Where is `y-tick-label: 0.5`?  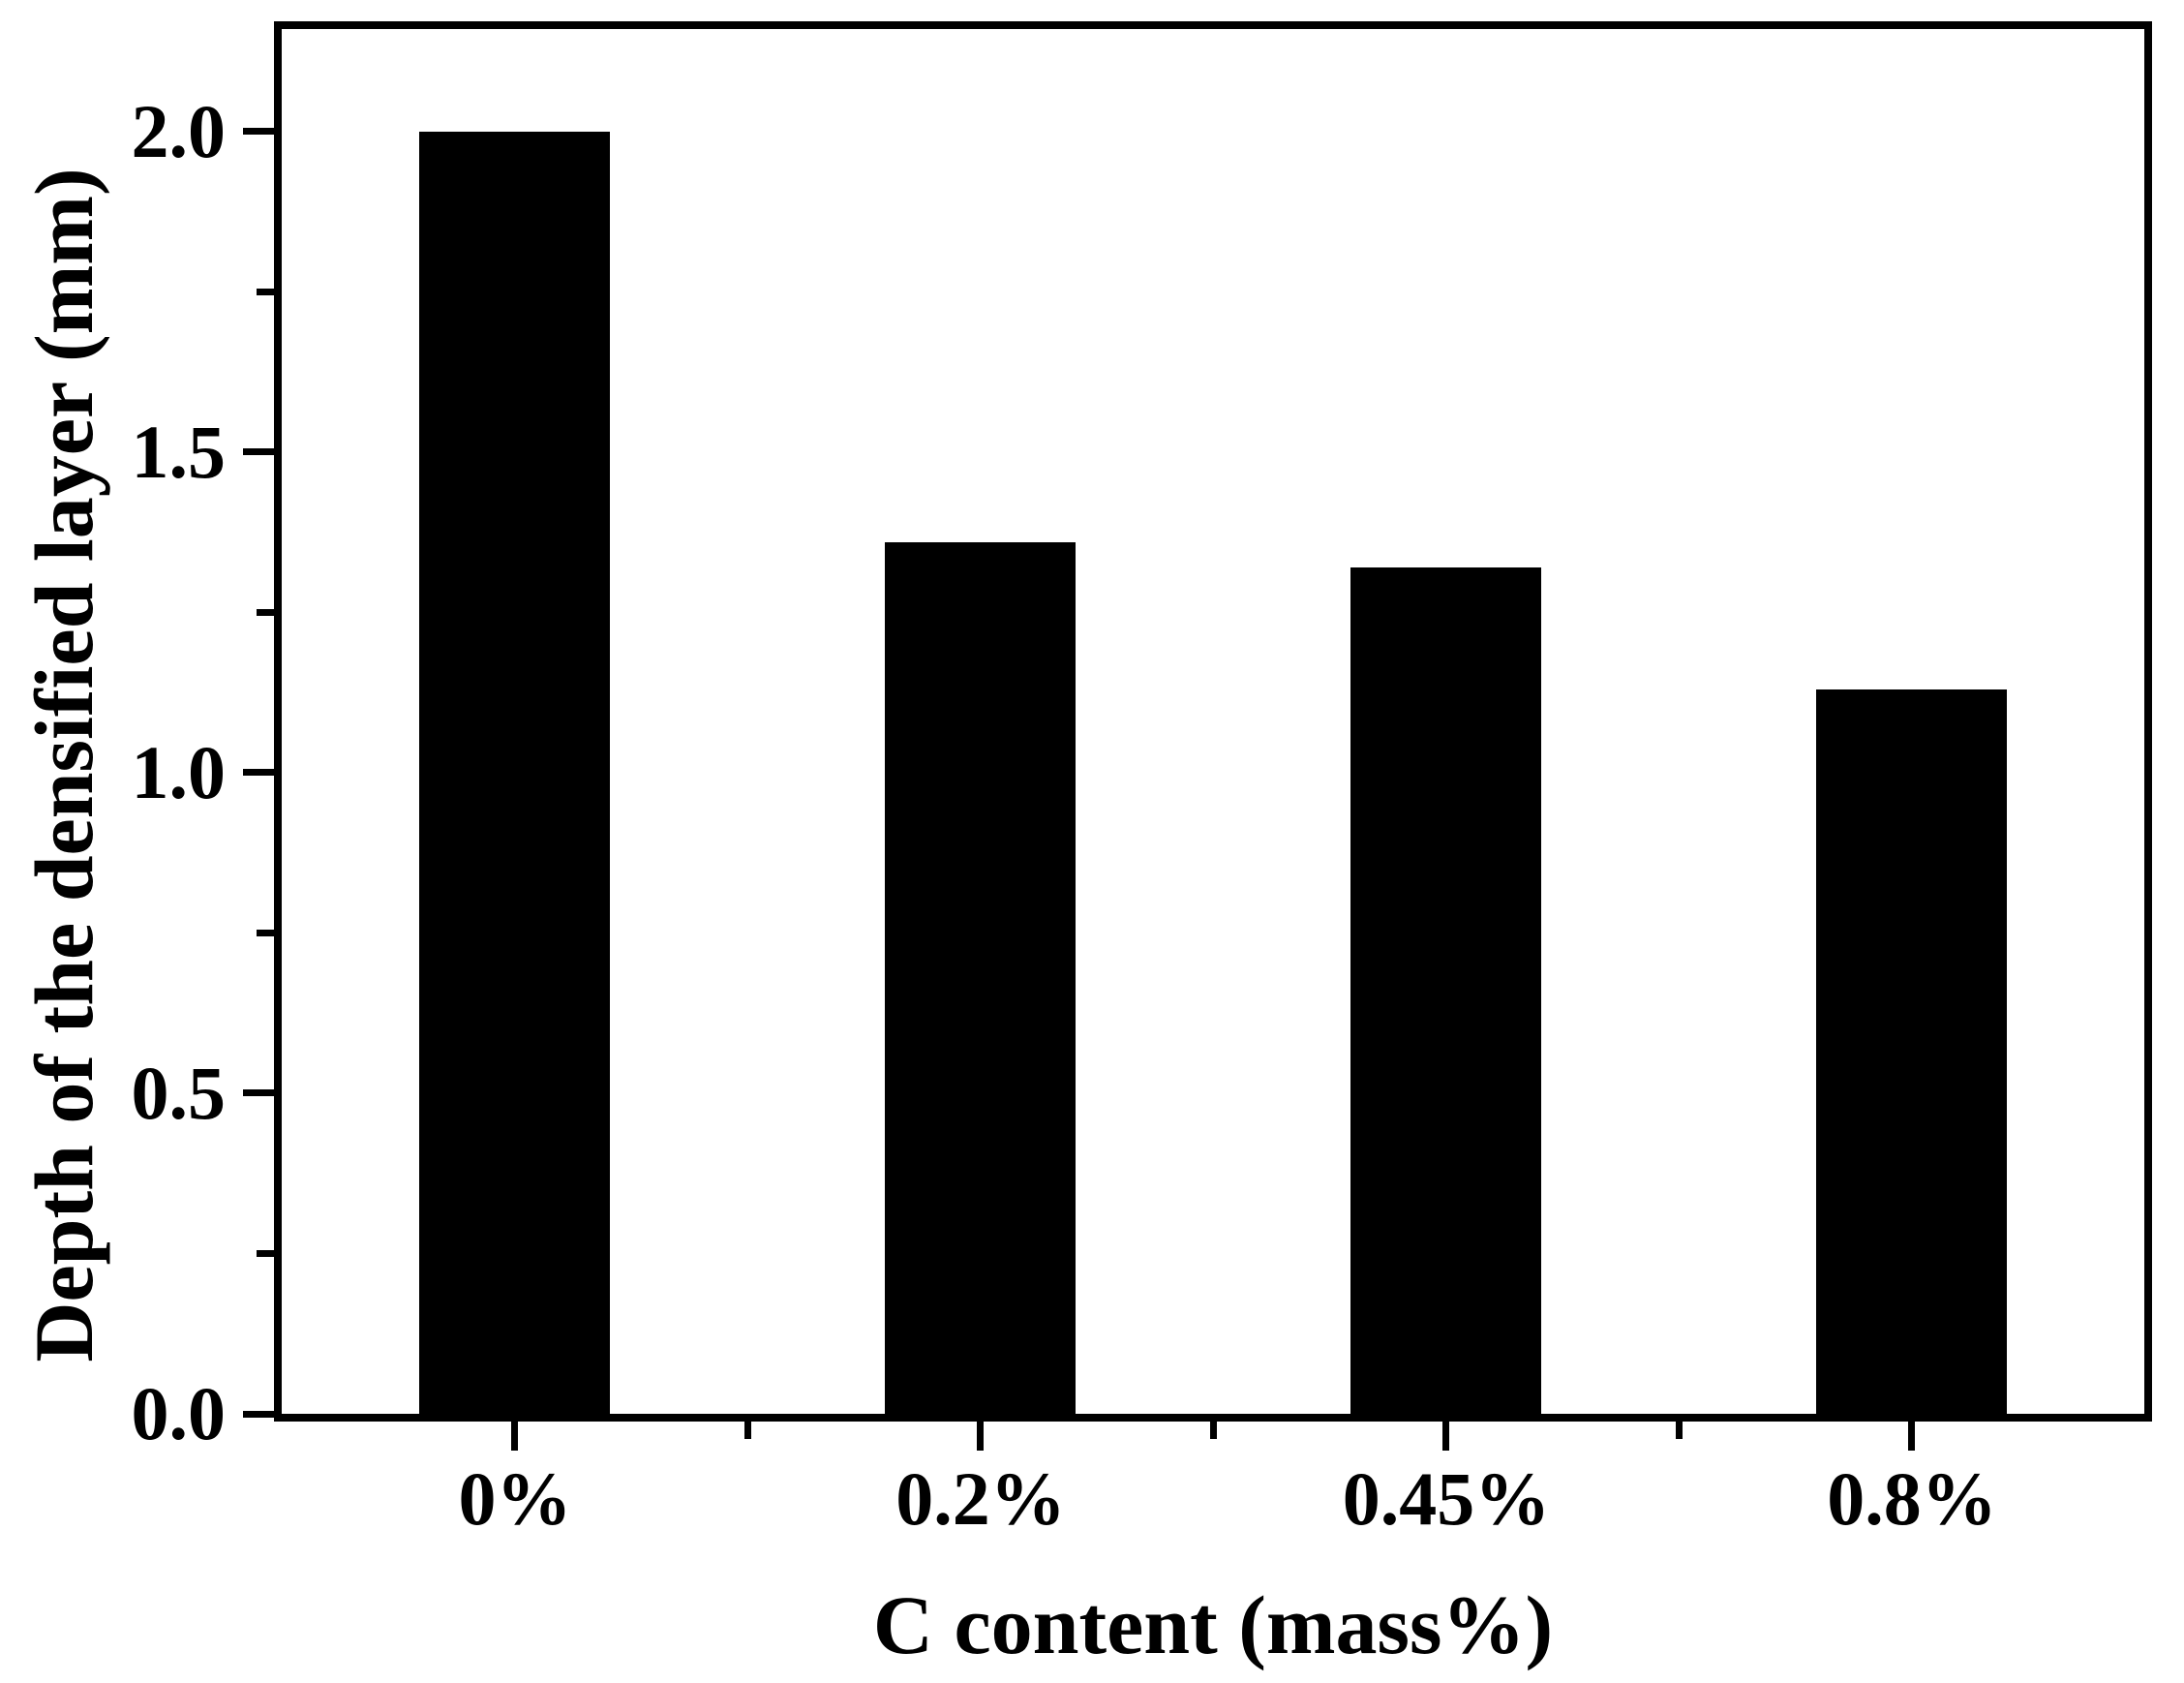 y-tick-label: 0.5 is located at coordinates (179, 1093).